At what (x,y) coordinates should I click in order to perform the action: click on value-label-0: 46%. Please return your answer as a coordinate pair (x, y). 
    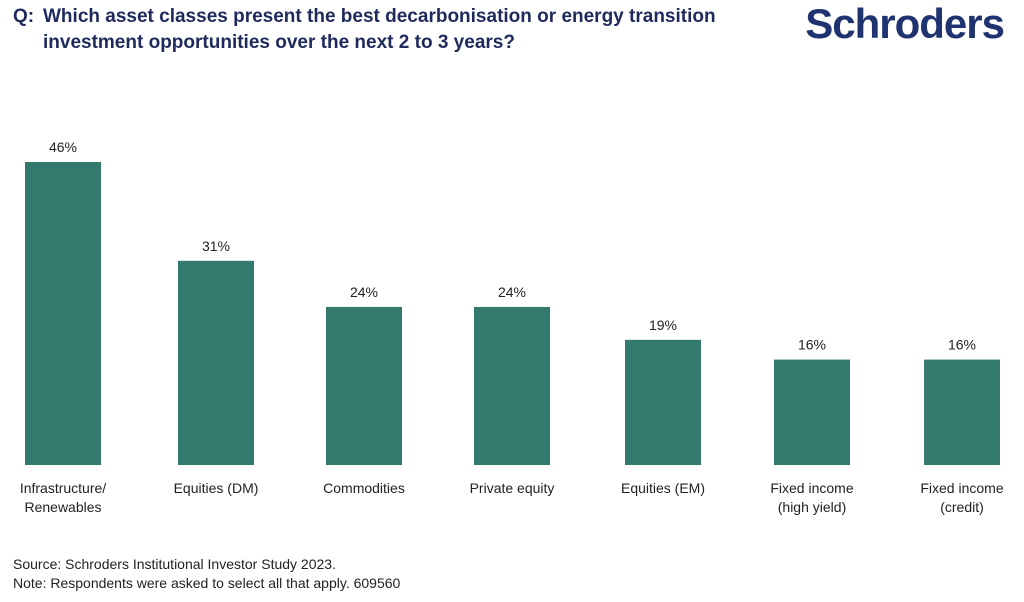
    Looking at the image, I should click on (63, 147).